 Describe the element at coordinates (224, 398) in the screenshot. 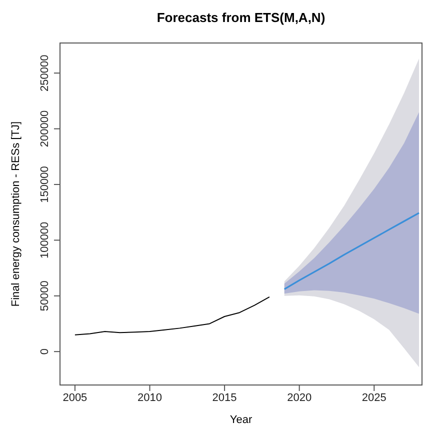

I see `x-tick-label: 2015` at that location.